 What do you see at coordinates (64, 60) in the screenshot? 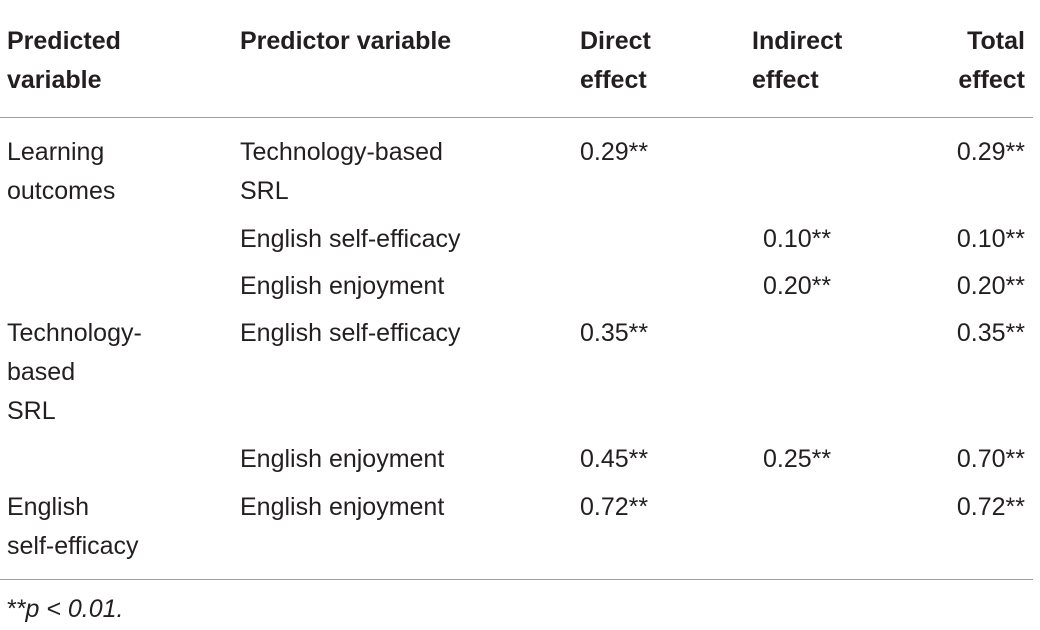
I see `header-predicted-variable: Predicted variable` at bounding box center [64, 60].